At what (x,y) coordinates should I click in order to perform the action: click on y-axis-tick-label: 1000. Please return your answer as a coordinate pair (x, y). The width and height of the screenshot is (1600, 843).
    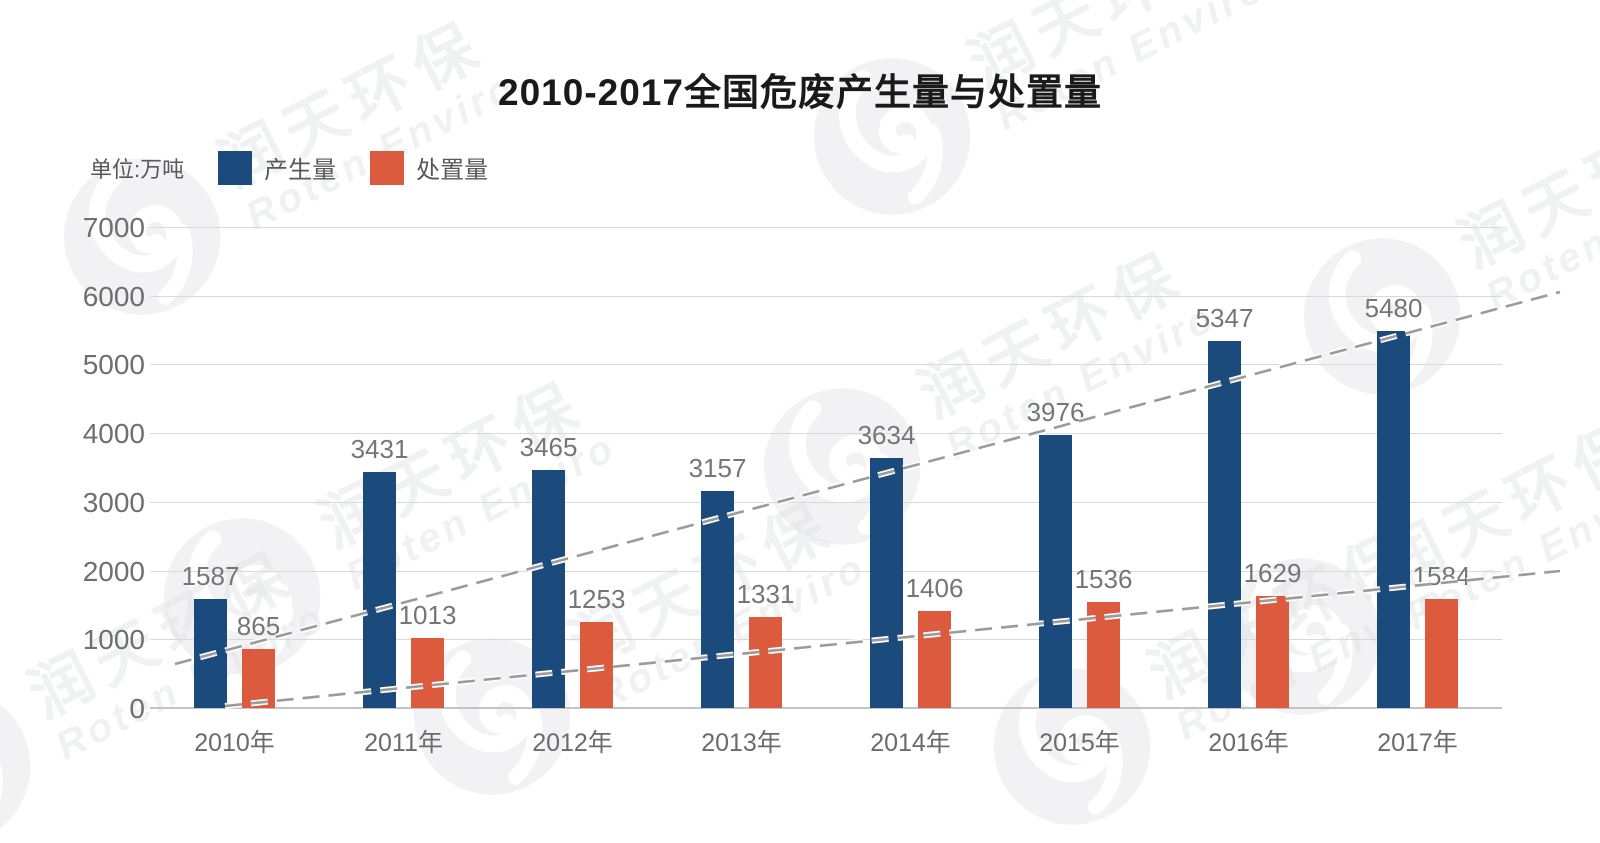
    Looking at the image, I should click on (113, 640).